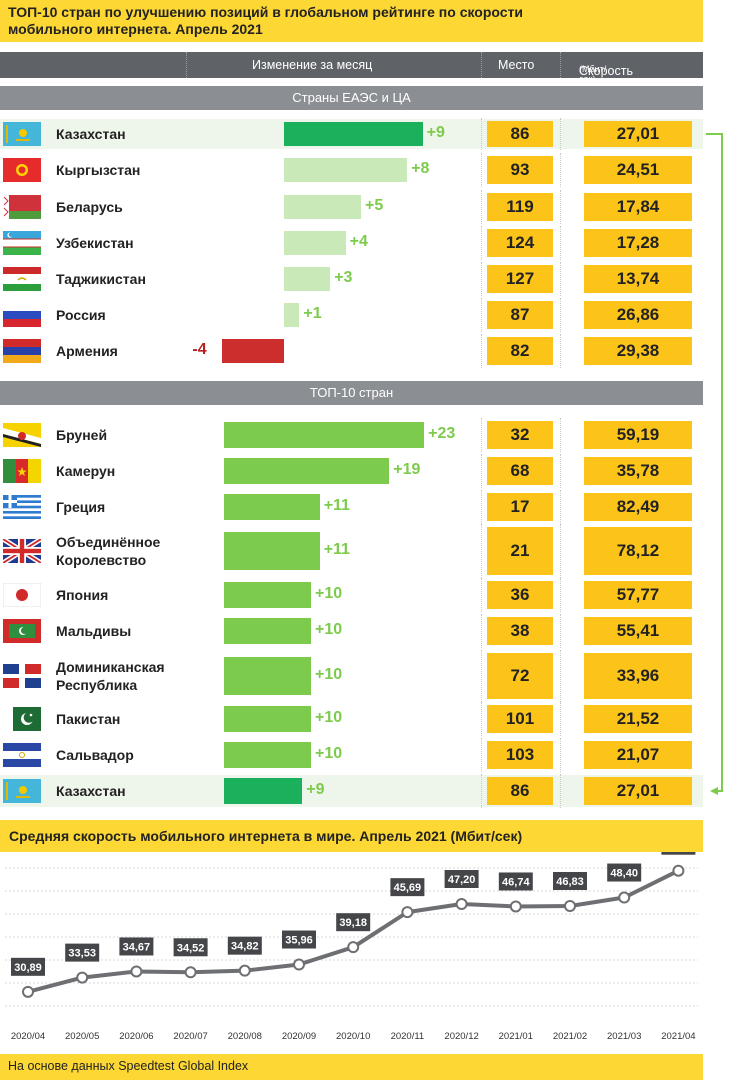 The height and width of the screenshot is (1083, 740). I want to click on data-label: 30,89, so click(28, 968).